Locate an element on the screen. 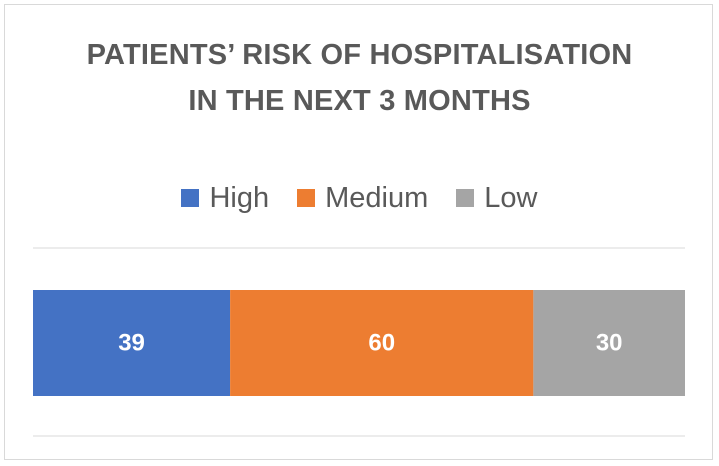  data-label-medium: 60 is located at coordinates (381, 343).